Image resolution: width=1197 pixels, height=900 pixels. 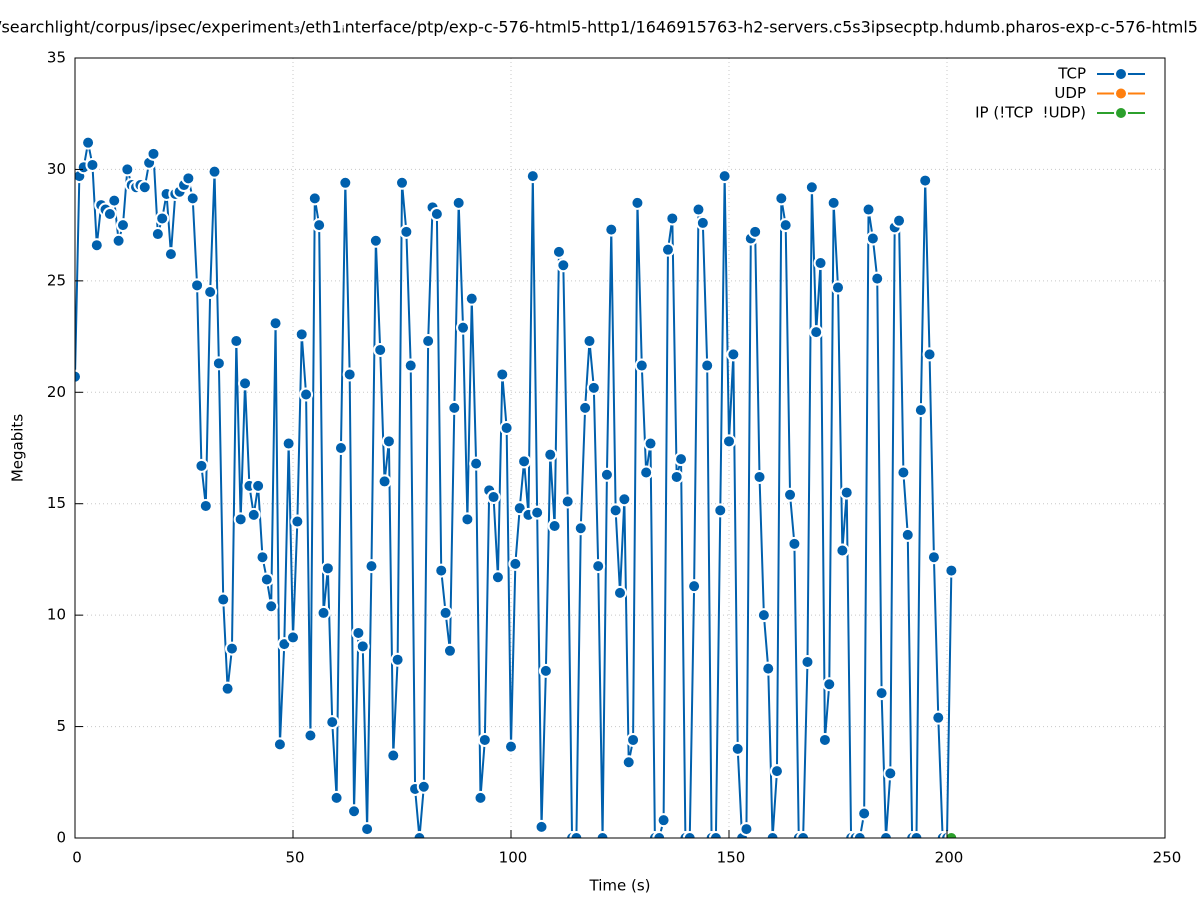 I want to click on x-axis-label: Time (s), so click(x=620, y=886).